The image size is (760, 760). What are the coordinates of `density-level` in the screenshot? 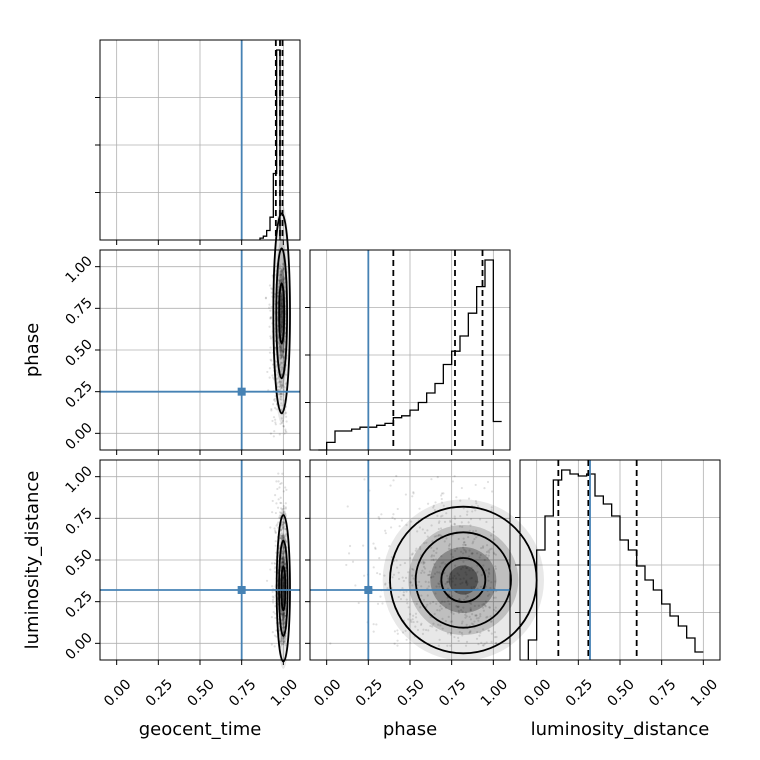 It's located at (281, 313).